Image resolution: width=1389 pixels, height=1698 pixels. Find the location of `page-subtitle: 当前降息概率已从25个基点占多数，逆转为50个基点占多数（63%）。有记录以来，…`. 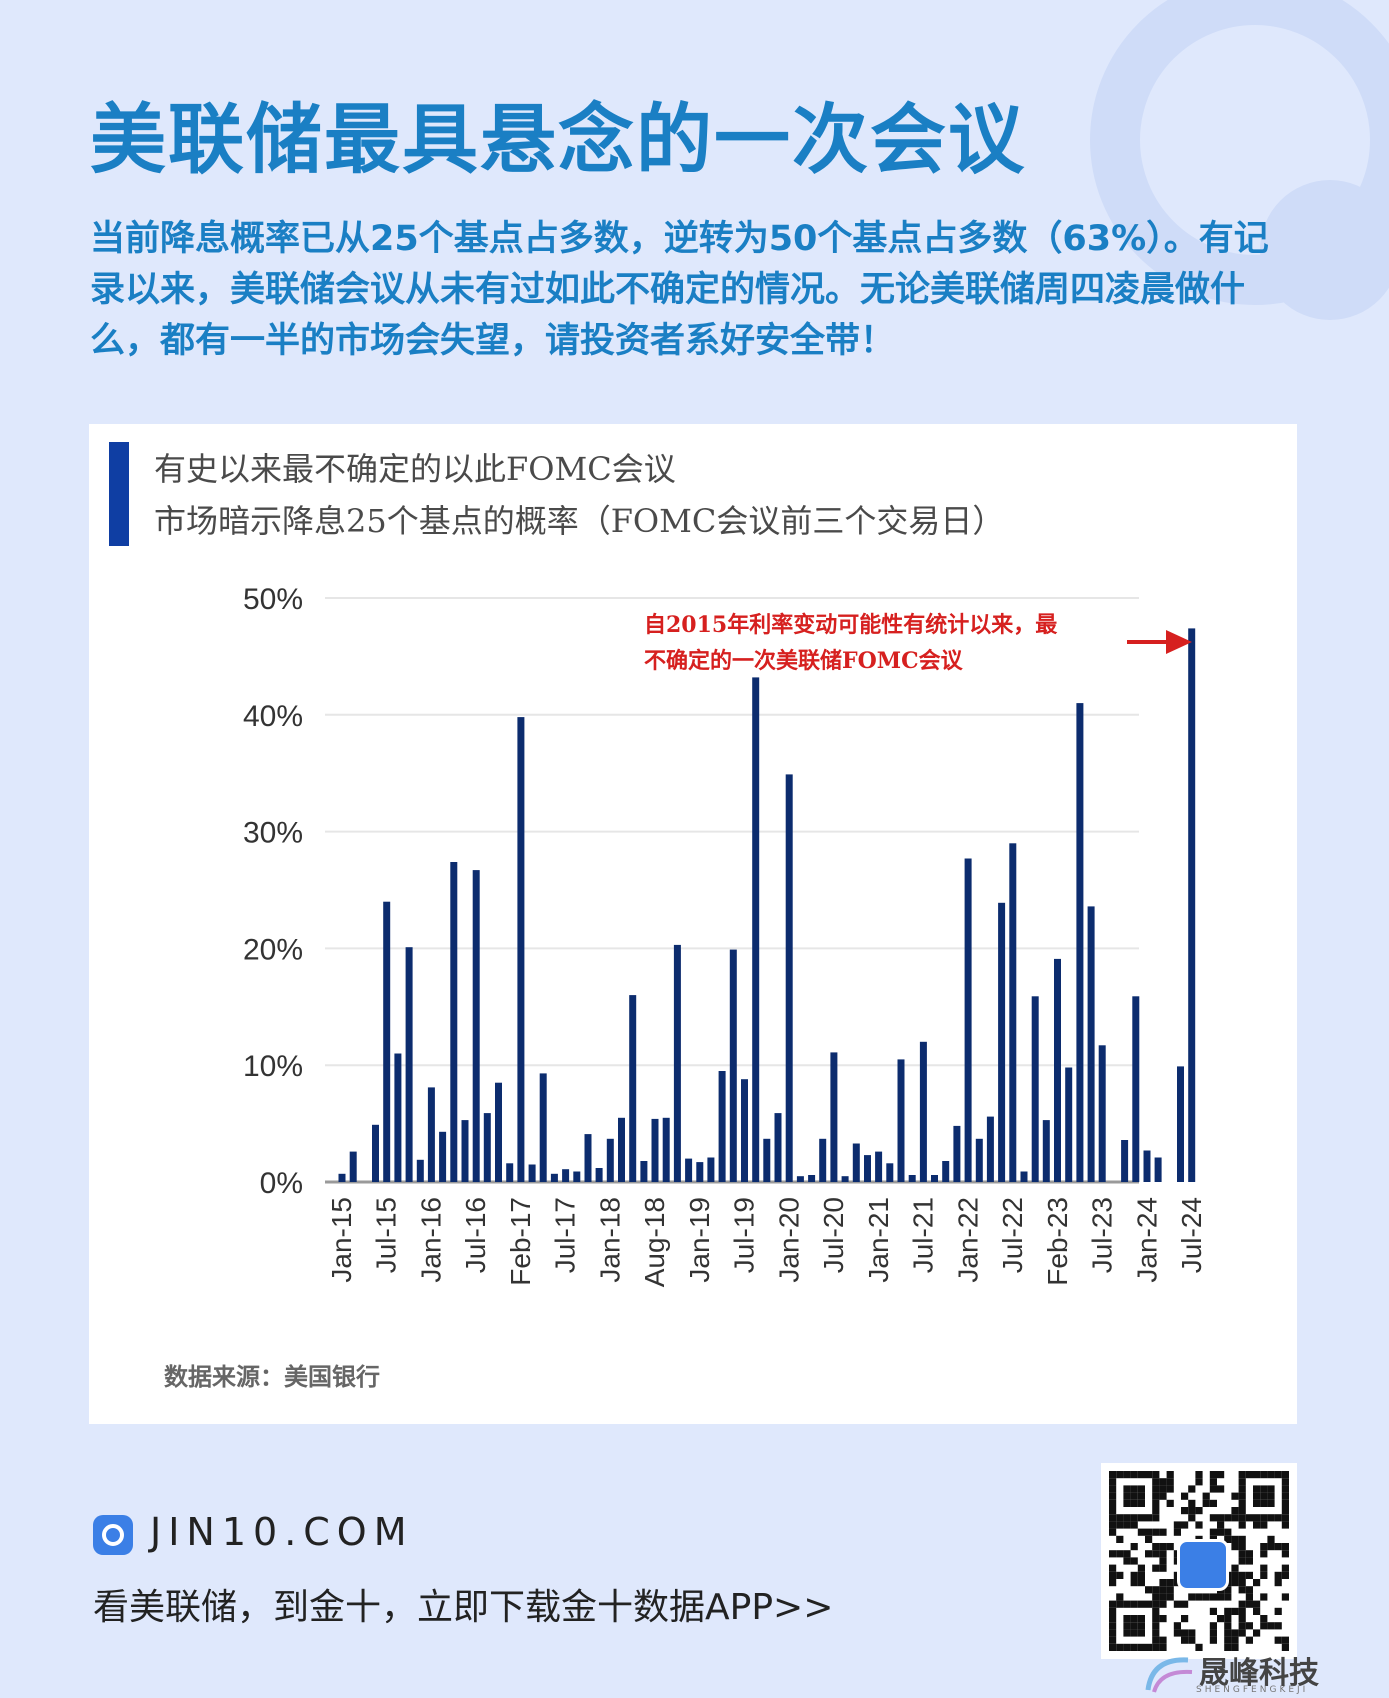

page-subtitle: 当前降息概率已从25个基点占多数，逆转为50个基点占多数（63%）。有记录以来，… is located at coordinates (679, 290).